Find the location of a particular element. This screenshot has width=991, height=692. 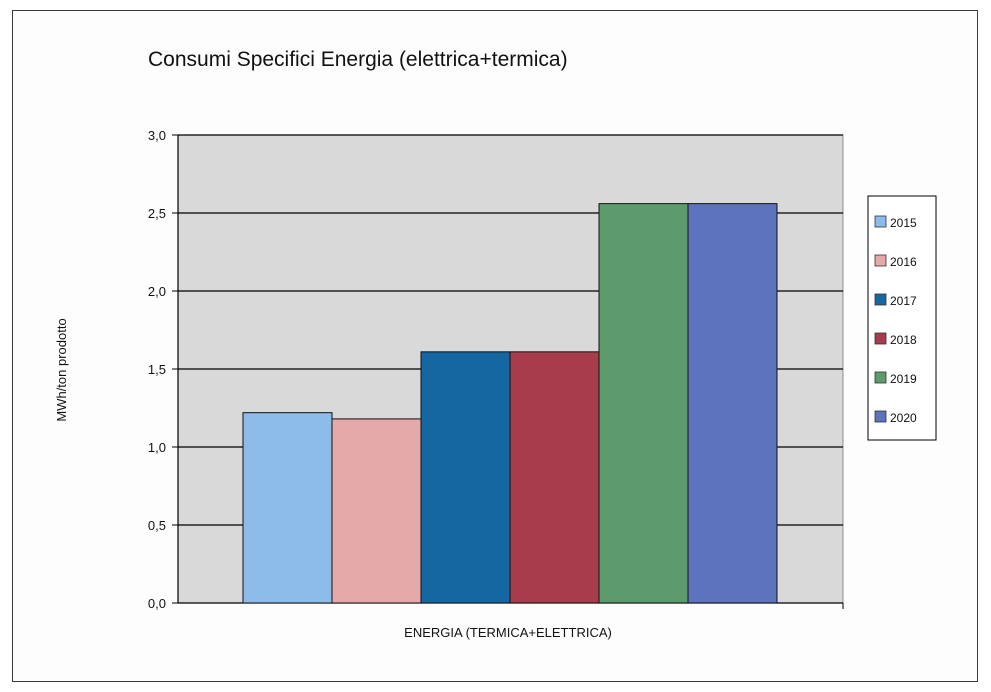

legend: 2015 2016 2017 2018 2019 2020 is located at coordinates (902, 318).